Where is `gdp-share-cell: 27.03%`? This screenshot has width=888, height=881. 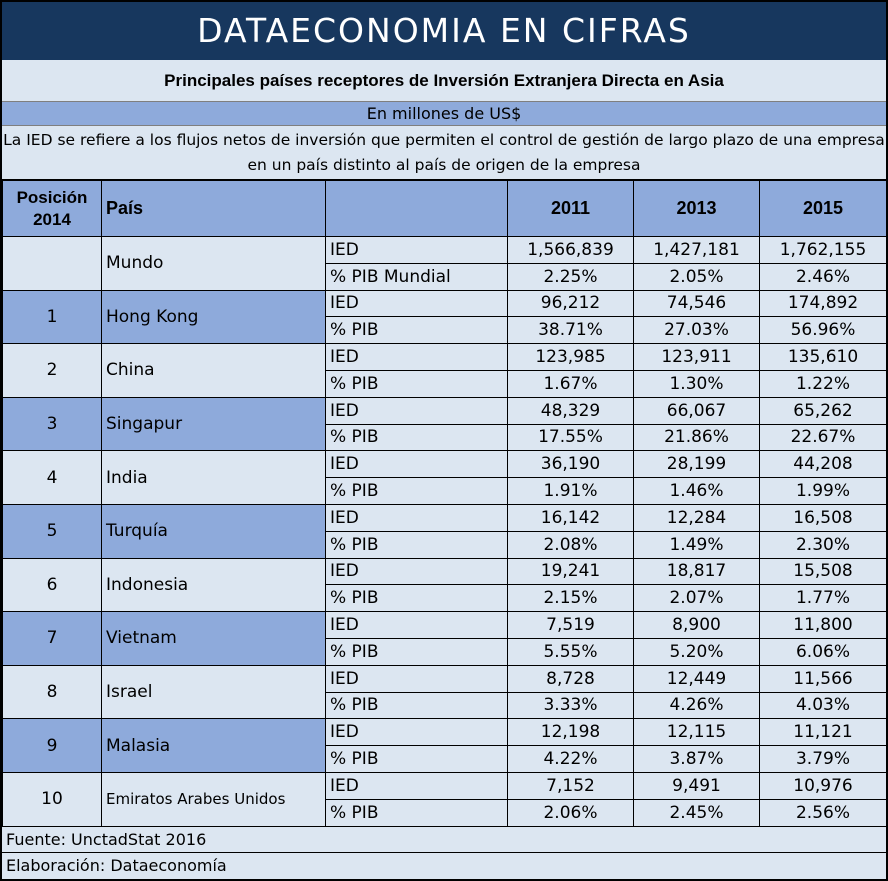 gdp-share-cell: 27.03% is located at coordinates (696, 330).